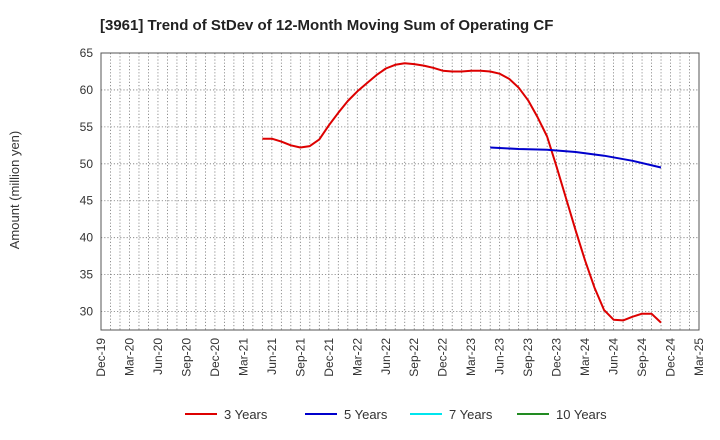 The width and height of the screenshot is (720, 440). I want to click on legend-label-4: 10 Years, so click(581, 414).